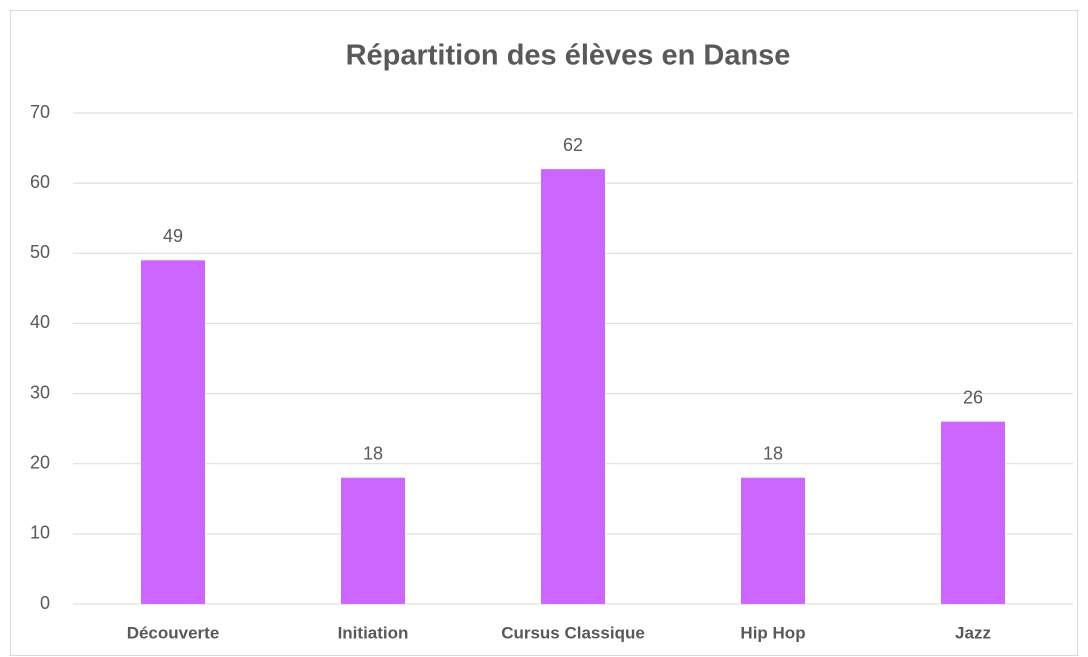 The image size is (1088, 657). Describe the element at coordinates (40, 392) in the screenshot. I see `y-tick-label: 30` at that location.